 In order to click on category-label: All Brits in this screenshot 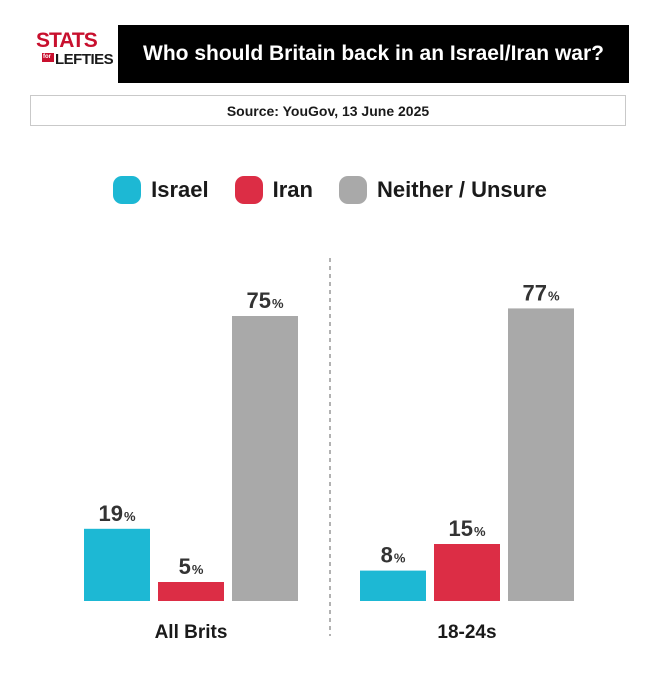, I will do `click(191, 632)`.